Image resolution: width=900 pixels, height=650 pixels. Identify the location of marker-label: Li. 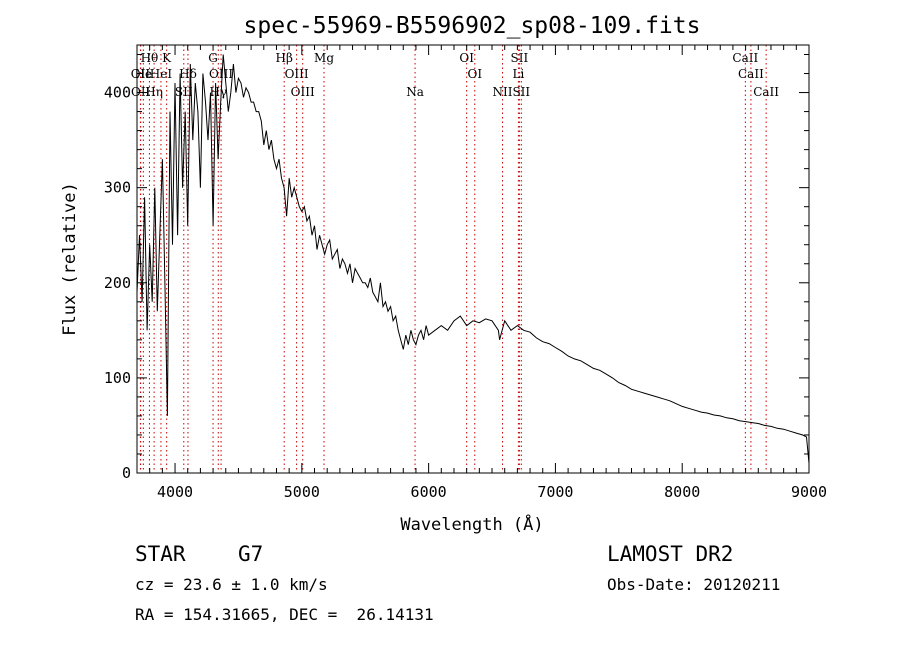
(518, 74).